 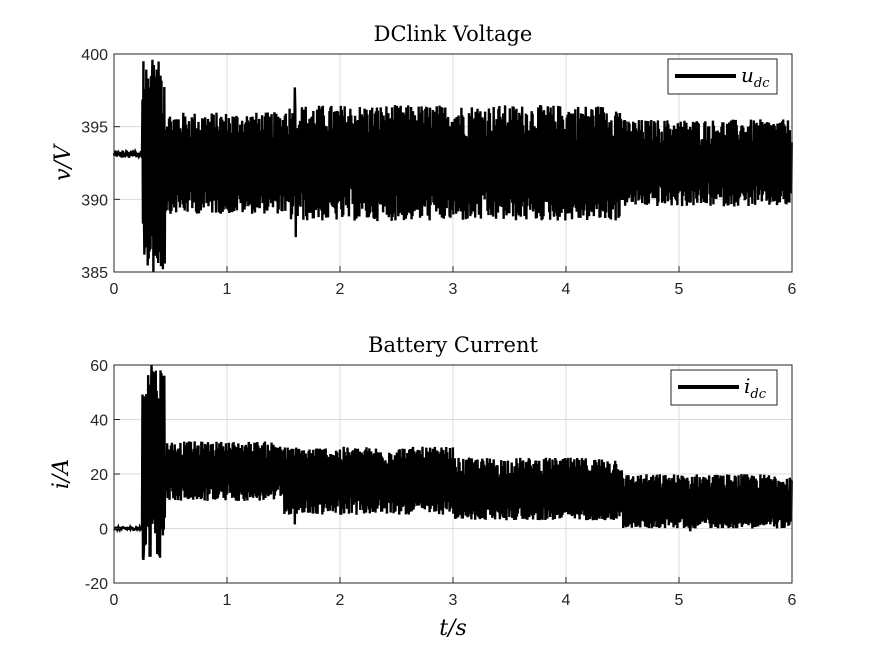 I want to click on voltage-y-tick-label: 395, so click(x=94, y=128).